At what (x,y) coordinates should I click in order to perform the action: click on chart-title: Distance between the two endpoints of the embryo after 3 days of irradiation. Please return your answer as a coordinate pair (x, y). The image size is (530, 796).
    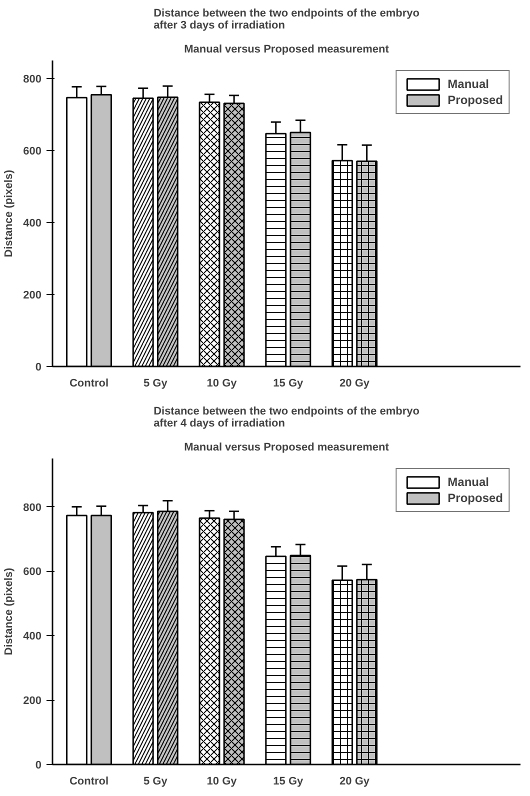
    Looking at the image, I should click on (287, 20).